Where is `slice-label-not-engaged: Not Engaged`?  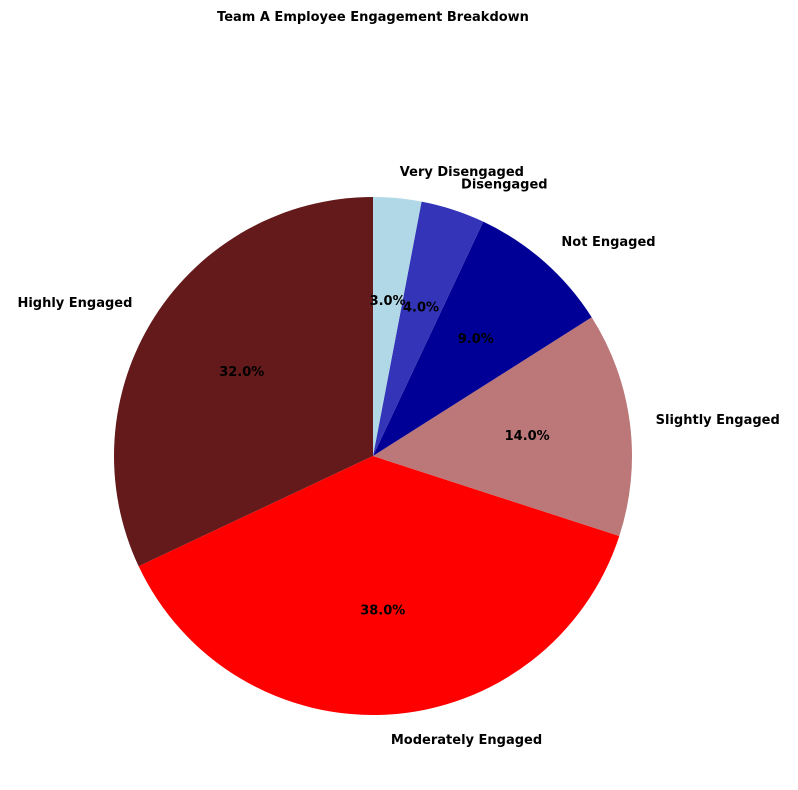 slice-label-not-engaged: Not Engaged is located at coordinates (608, 242).